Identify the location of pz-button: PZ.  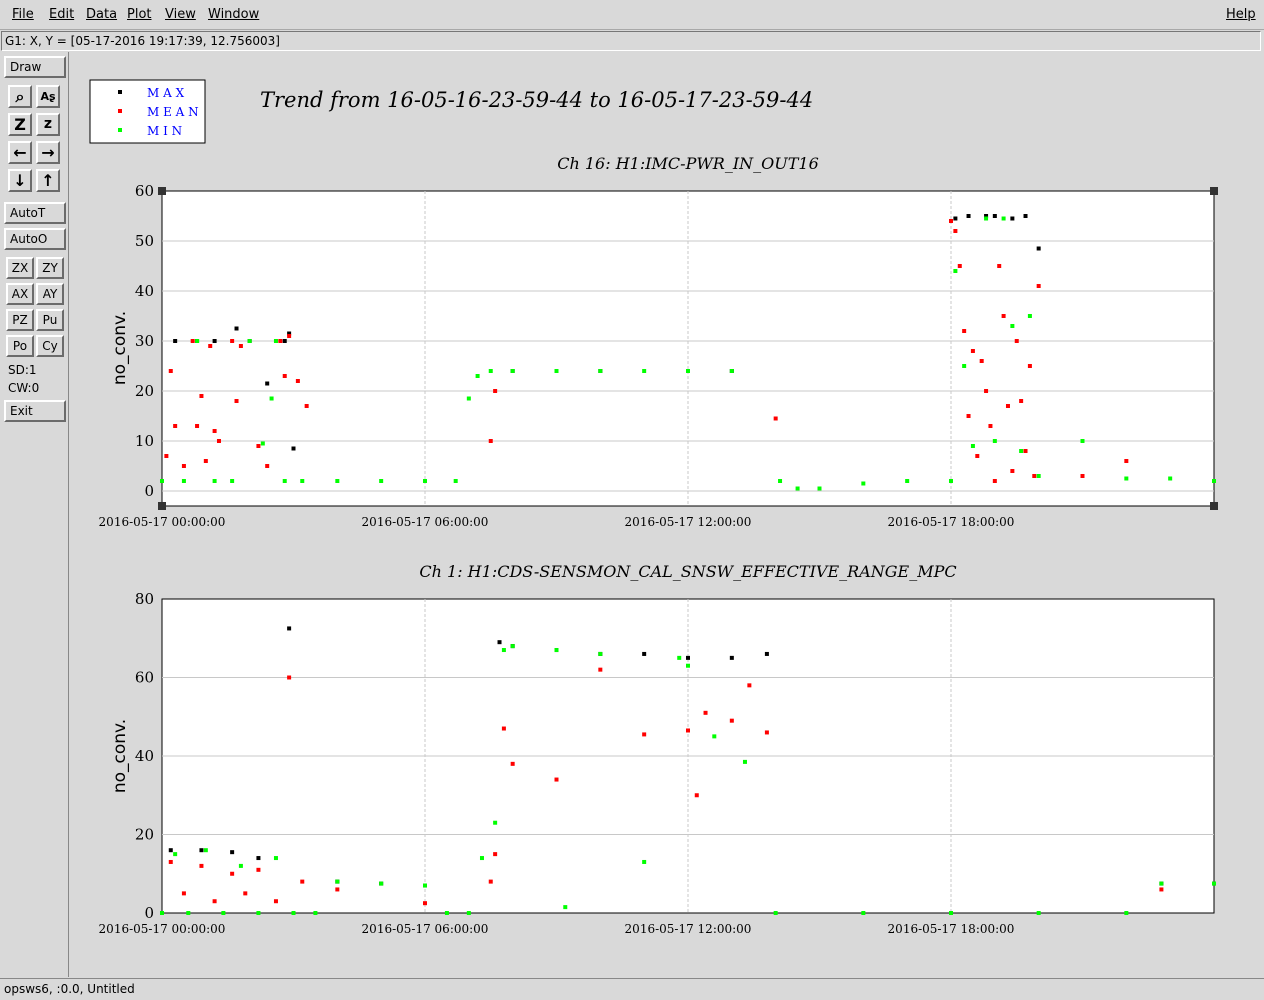
(20, 320).